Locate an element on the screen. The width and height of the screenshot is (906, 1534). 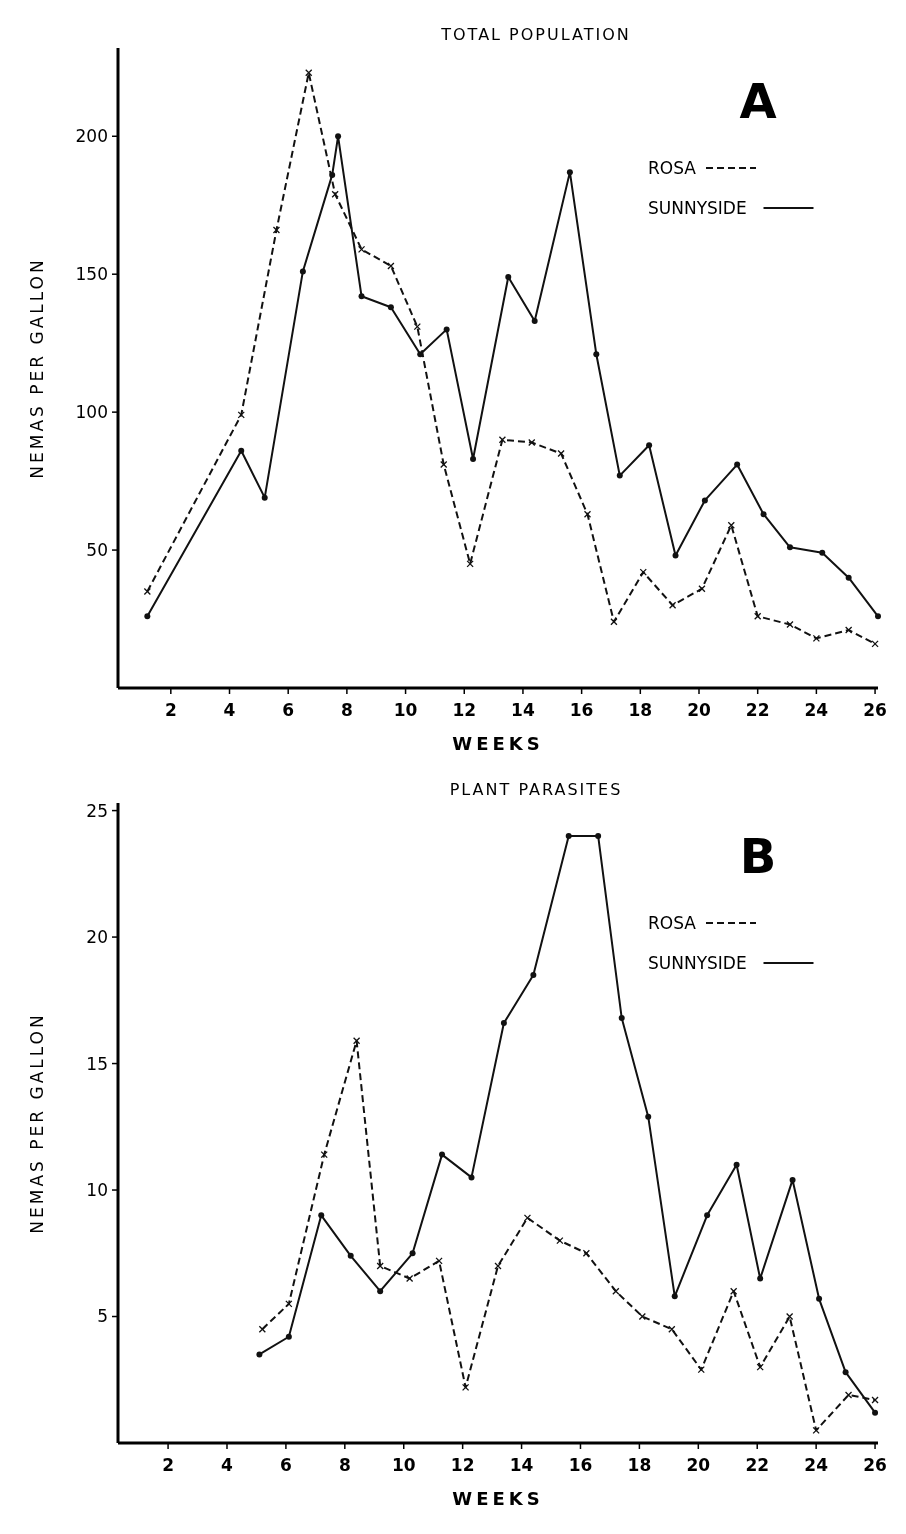
y-tick-label: 50 is located at coordinates (97, 550).